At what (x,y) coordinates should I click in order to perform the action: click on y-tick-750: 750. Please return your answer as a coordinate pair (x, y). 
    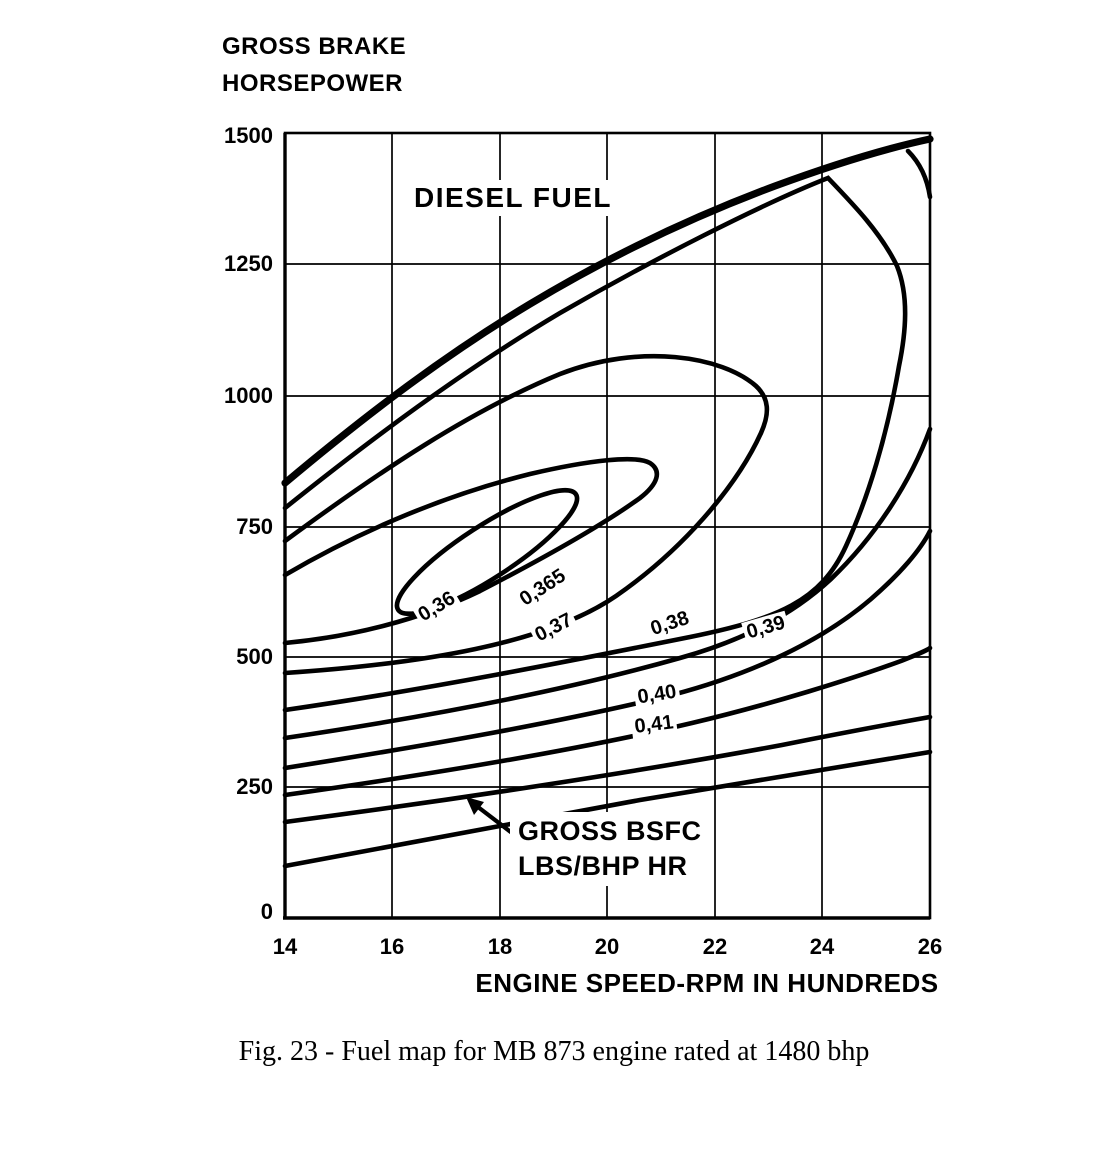
    Looking at the image, I should click on (254, 526).